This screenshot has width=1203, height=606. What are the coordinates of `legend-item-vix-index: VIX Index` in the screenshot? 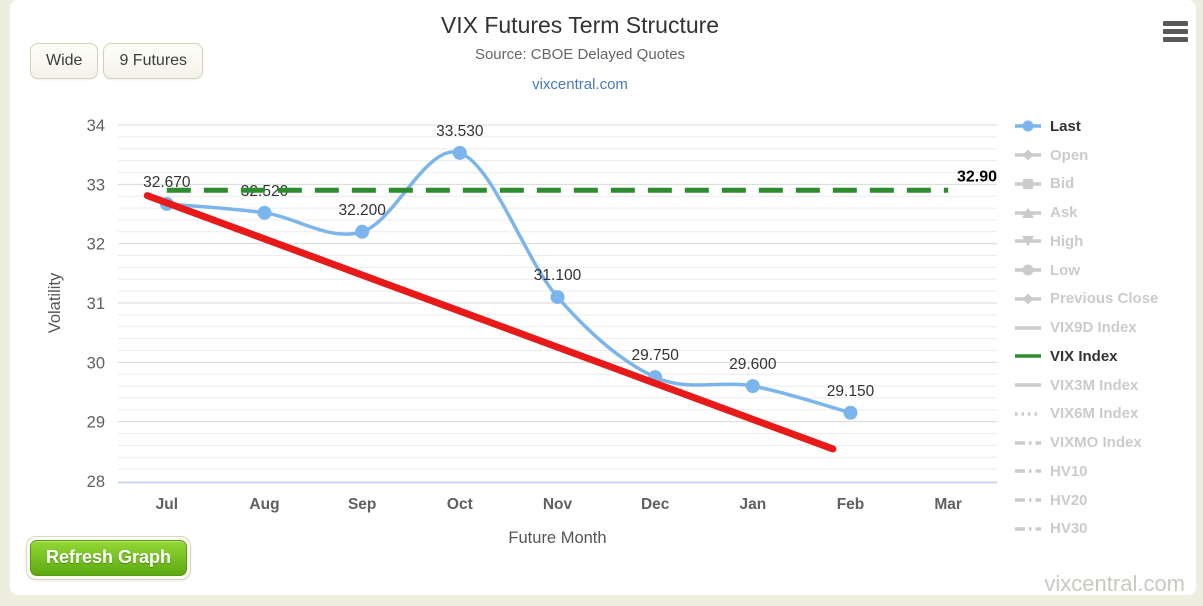 It's located at (1086, 356).